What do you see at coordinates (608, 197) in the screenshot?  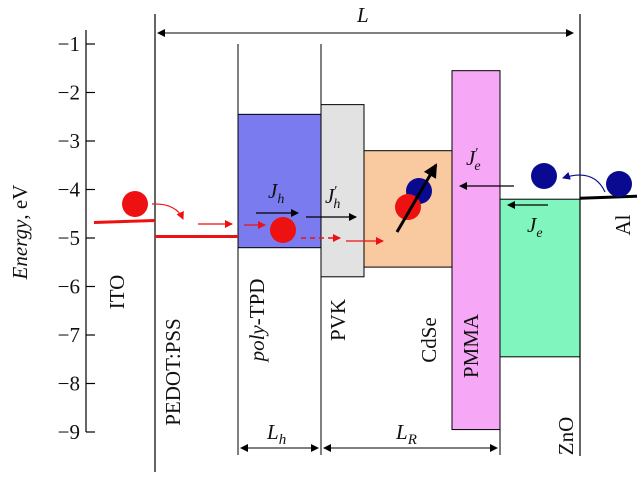 I see `al-work-function-line` at bounding box center [608, 197].